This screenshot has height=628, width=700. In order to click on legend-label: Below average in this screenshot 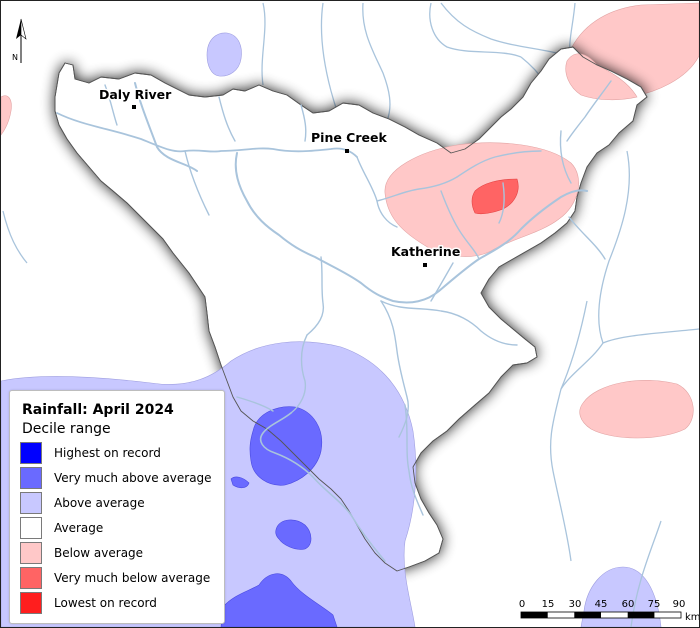, I will do `click(99, 553)`.